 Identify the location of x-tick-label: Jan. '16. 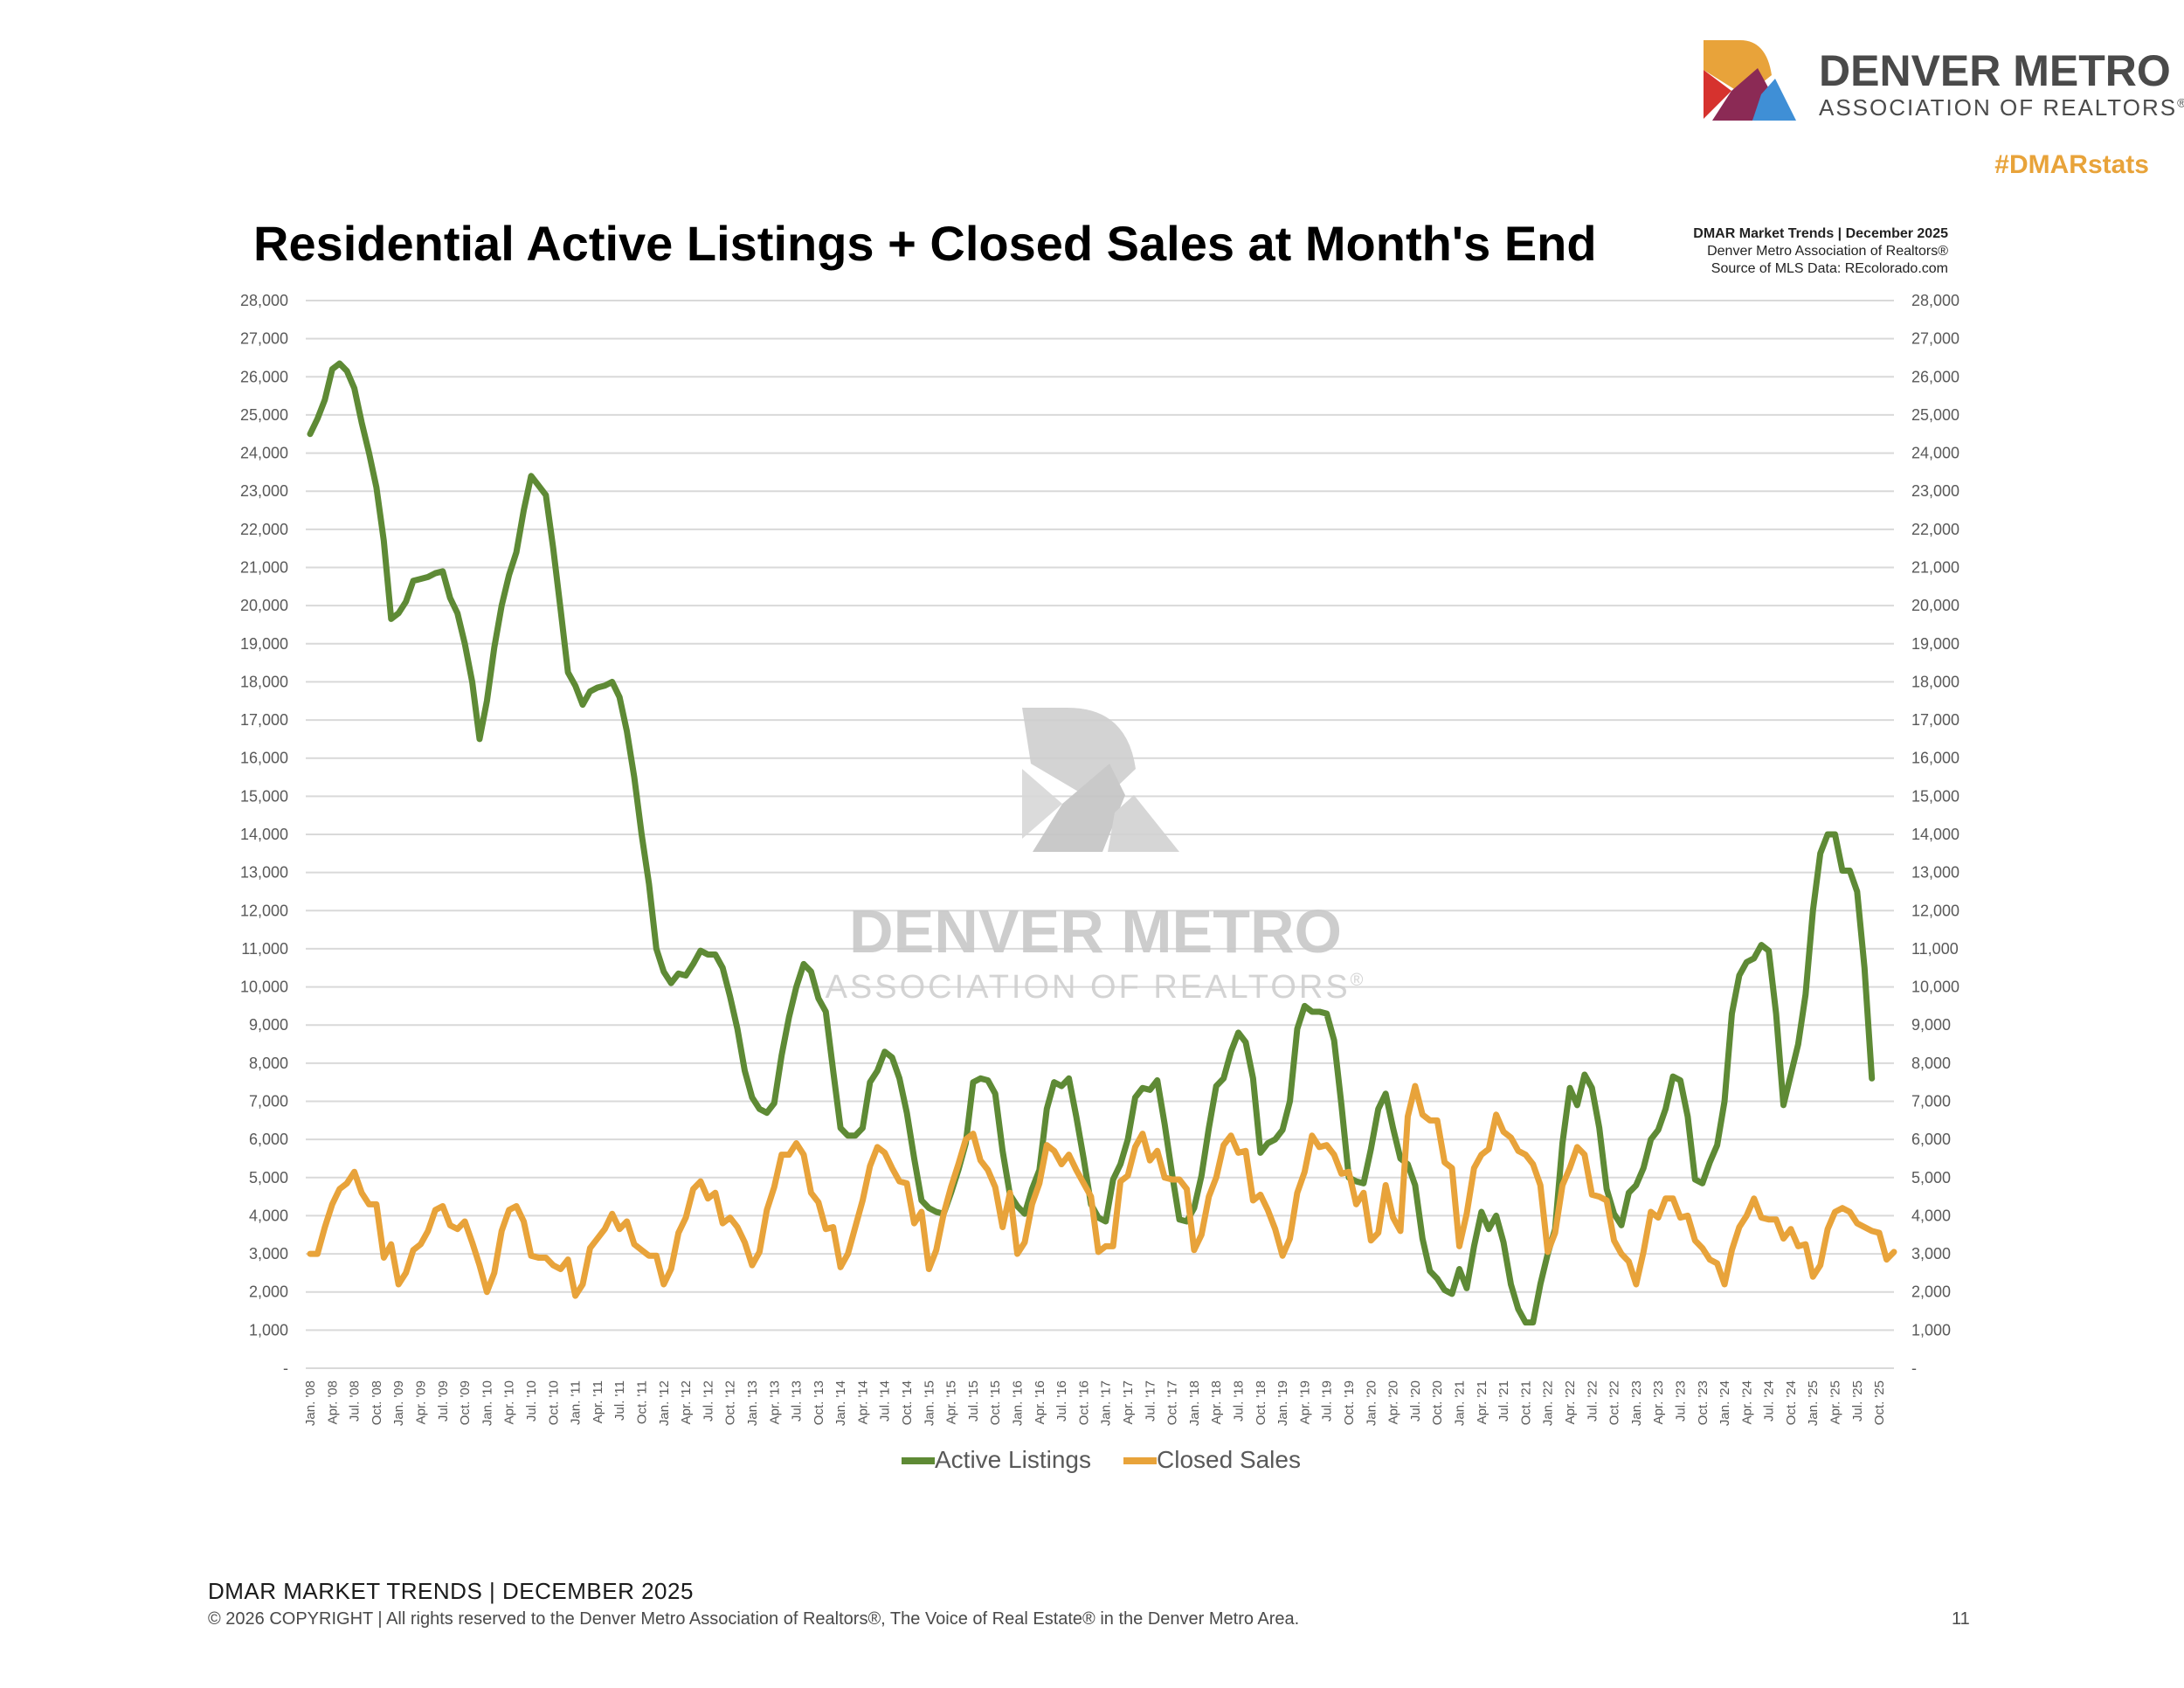
(1018, 1403).